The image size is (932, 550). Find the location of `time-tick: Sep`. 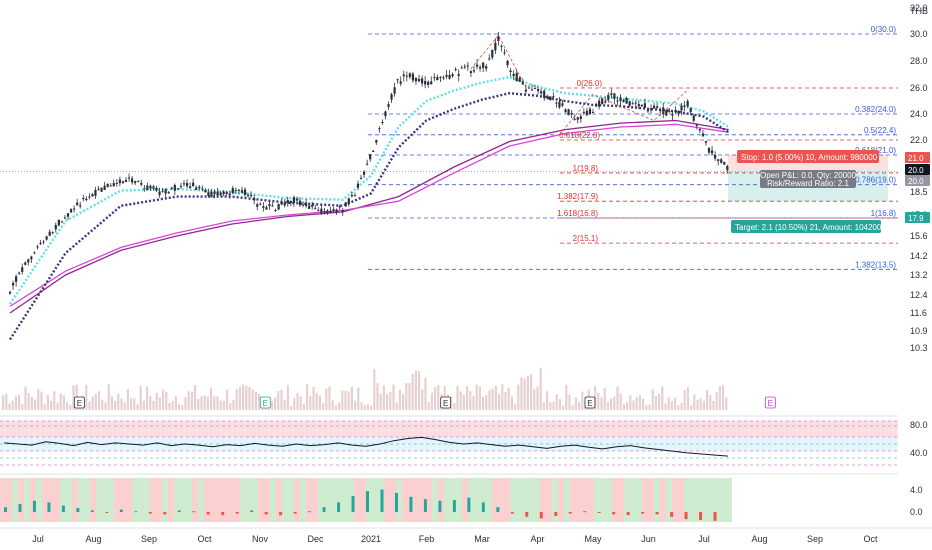

time-tick: Sep is located at coordinates (815, 539).